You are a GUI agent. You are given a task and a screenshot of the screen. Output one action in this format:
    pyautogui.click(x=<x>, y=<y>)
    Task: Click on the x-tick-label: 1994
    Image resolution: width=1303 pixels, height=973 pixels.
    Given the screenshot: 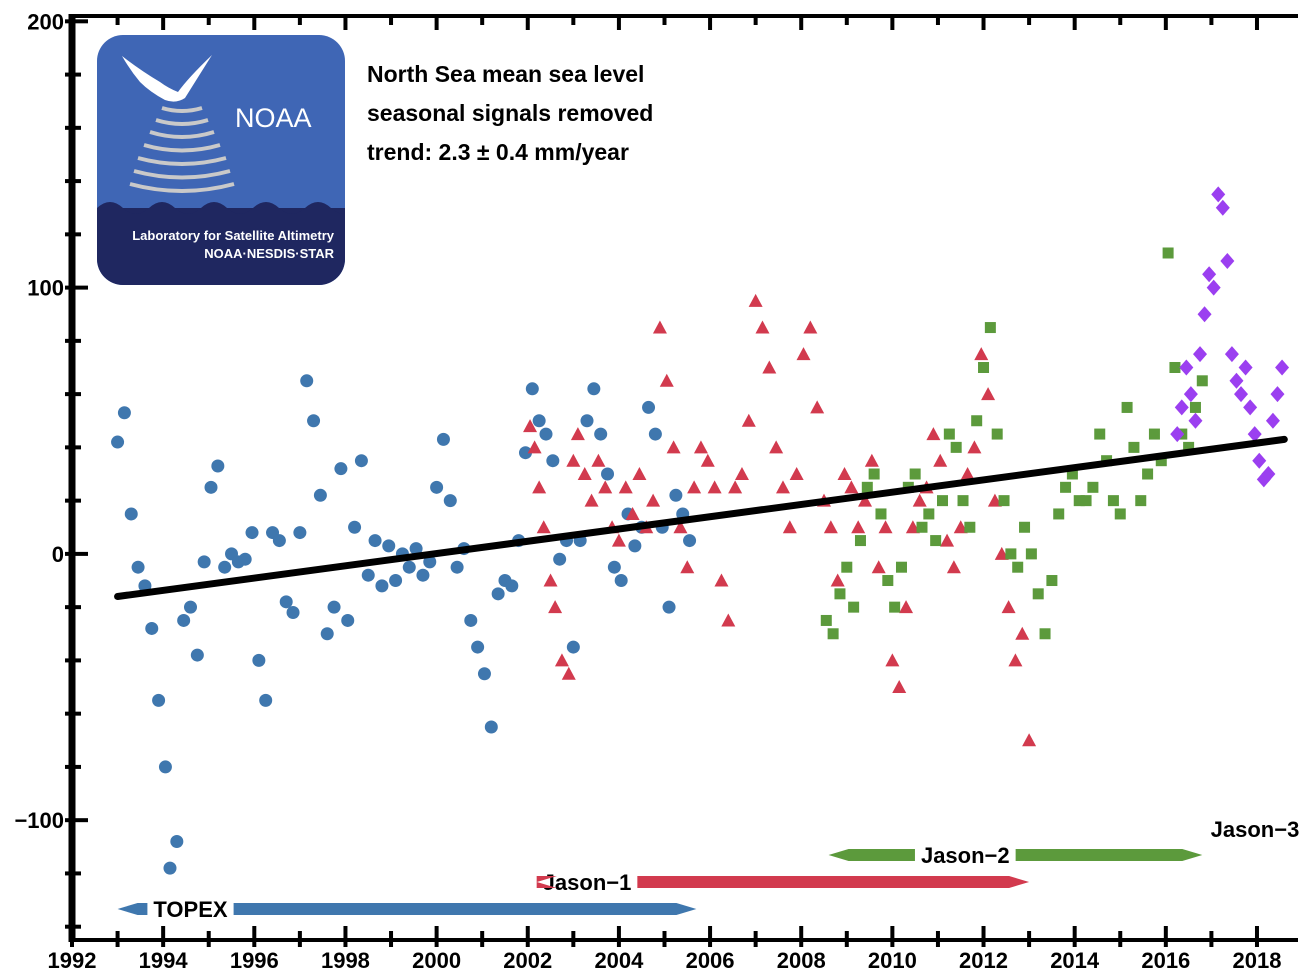 What is the action you would take?
    pyautogui.click(x=164, y=960)
    